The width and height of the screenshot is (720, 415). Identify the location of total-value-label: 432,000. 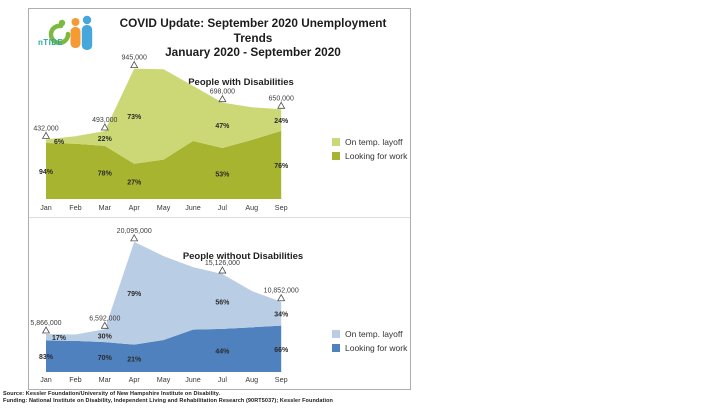
(45, 128).